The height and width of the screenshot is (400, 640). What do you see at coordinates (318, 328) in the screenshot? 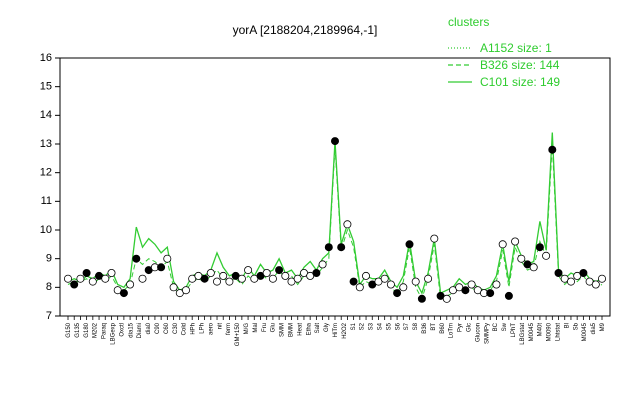
I see `x-tick-label: Salt` at bounding box center [318, 328].